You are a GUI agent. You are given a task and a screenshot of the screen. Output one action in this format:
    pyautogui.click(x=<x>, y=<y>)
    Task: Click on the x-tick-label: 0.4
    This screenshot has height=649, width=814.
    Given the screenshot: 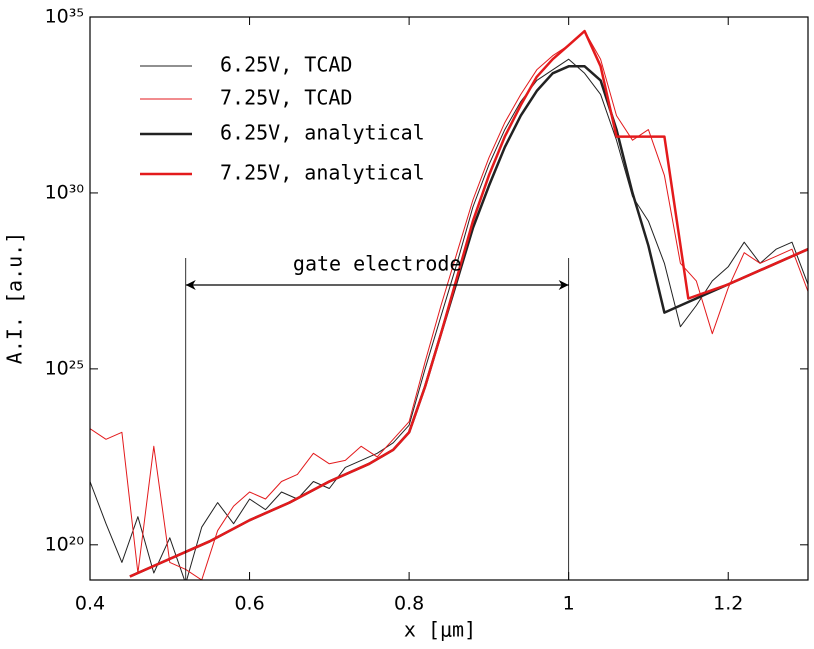 What is the action you would take?
    pyautogui.click(x=90, y=604)
    